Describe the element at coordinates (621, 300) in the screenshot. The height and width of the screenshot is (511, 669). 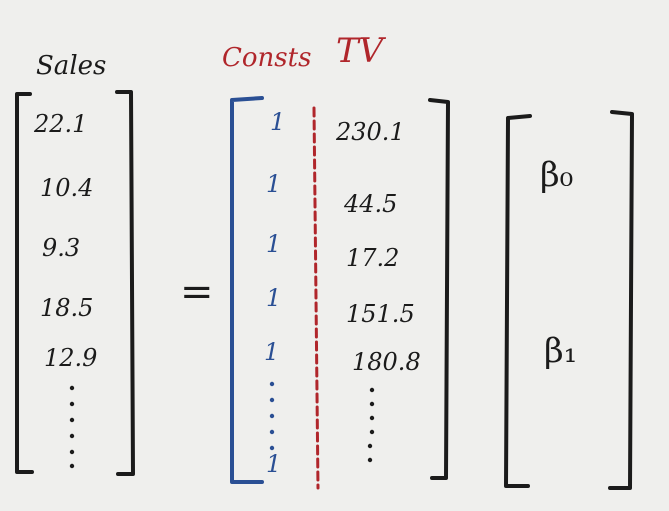
I see `beta-right-bracket` at that location.